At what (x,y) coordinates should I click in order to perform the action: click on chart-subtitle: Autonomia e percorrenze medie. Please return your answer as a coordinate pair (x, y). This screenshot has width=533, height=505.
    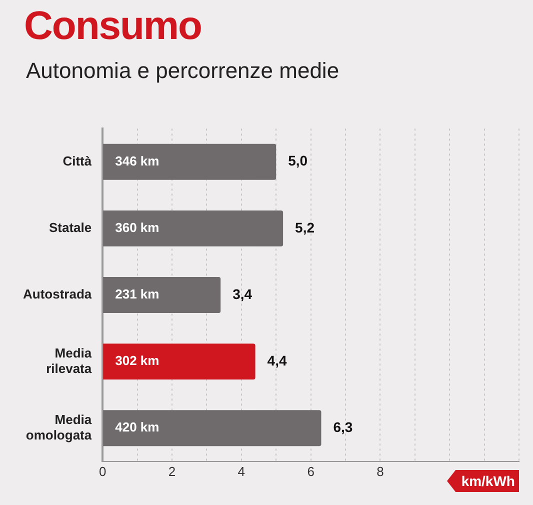
    Looking at the image, I should click on (183, 71).